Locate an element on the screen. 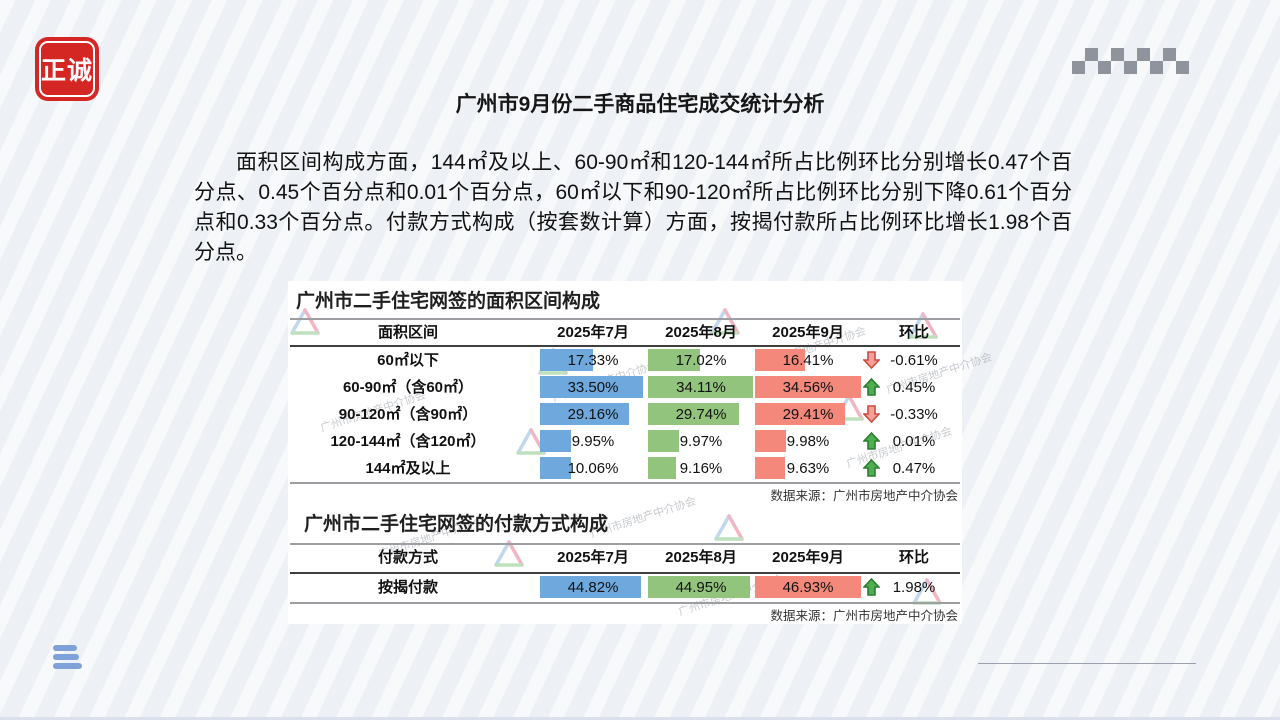  cell-jul: 44.82% is located at coordinates (593, 587).